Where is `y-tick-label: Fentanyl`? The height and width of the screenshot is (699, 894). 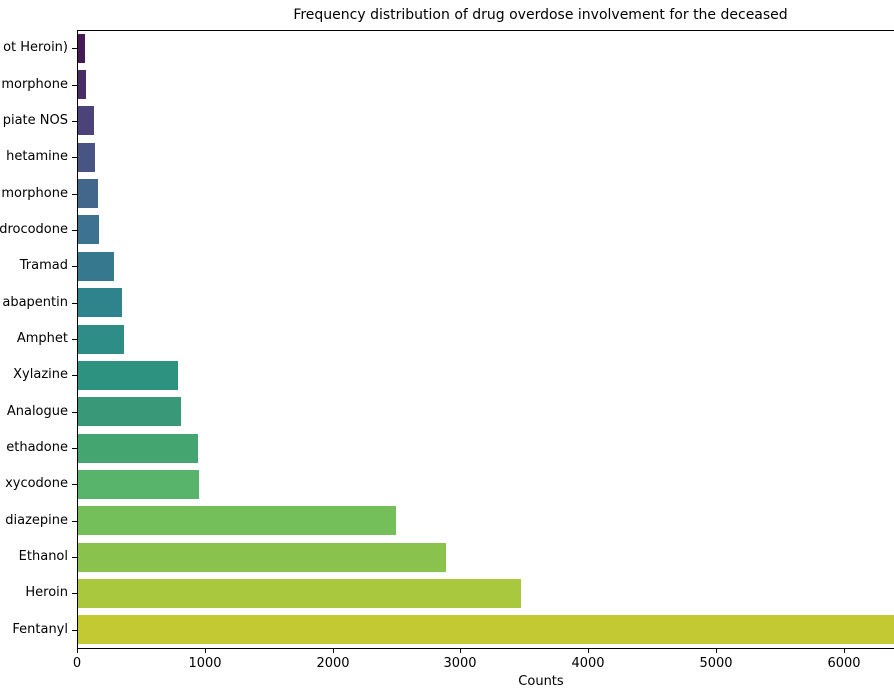
y-tick-label: Fentanyl is located at coordinates (40, 629).